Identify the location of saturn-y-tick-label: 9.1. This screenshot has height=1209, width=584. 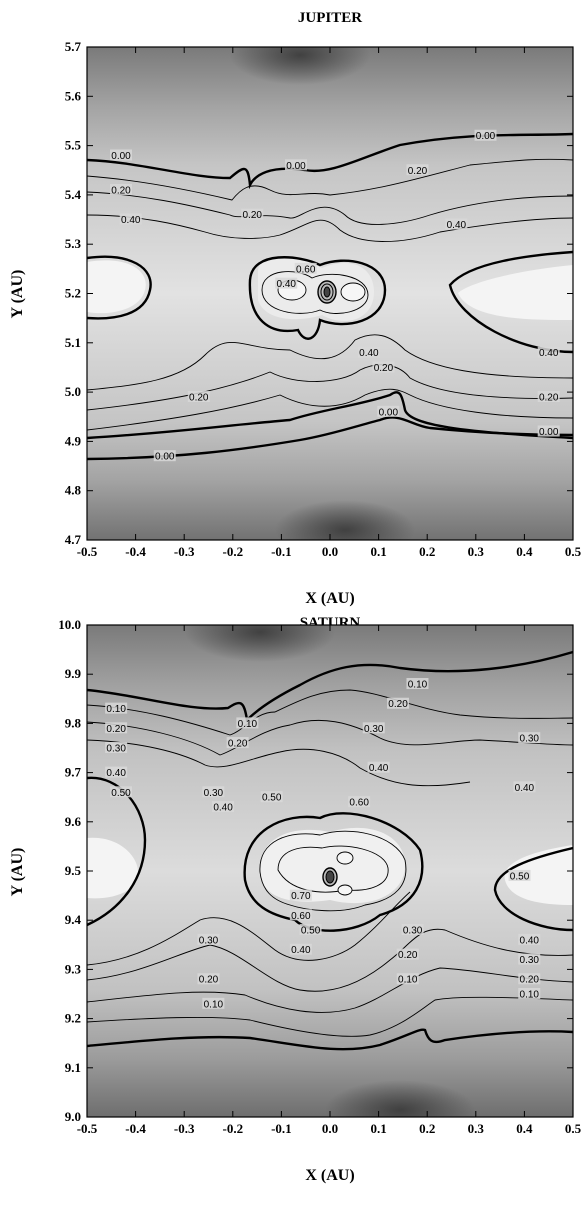
(73, 1067).